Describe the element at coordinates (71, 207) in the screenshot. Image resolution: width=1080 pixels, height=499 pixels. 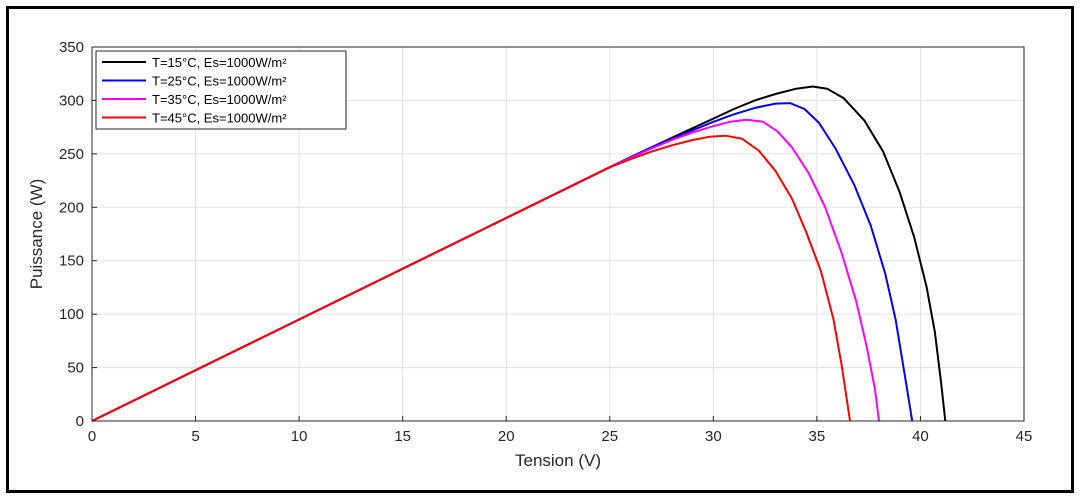
I see `y-tick-label: 200` at that location.